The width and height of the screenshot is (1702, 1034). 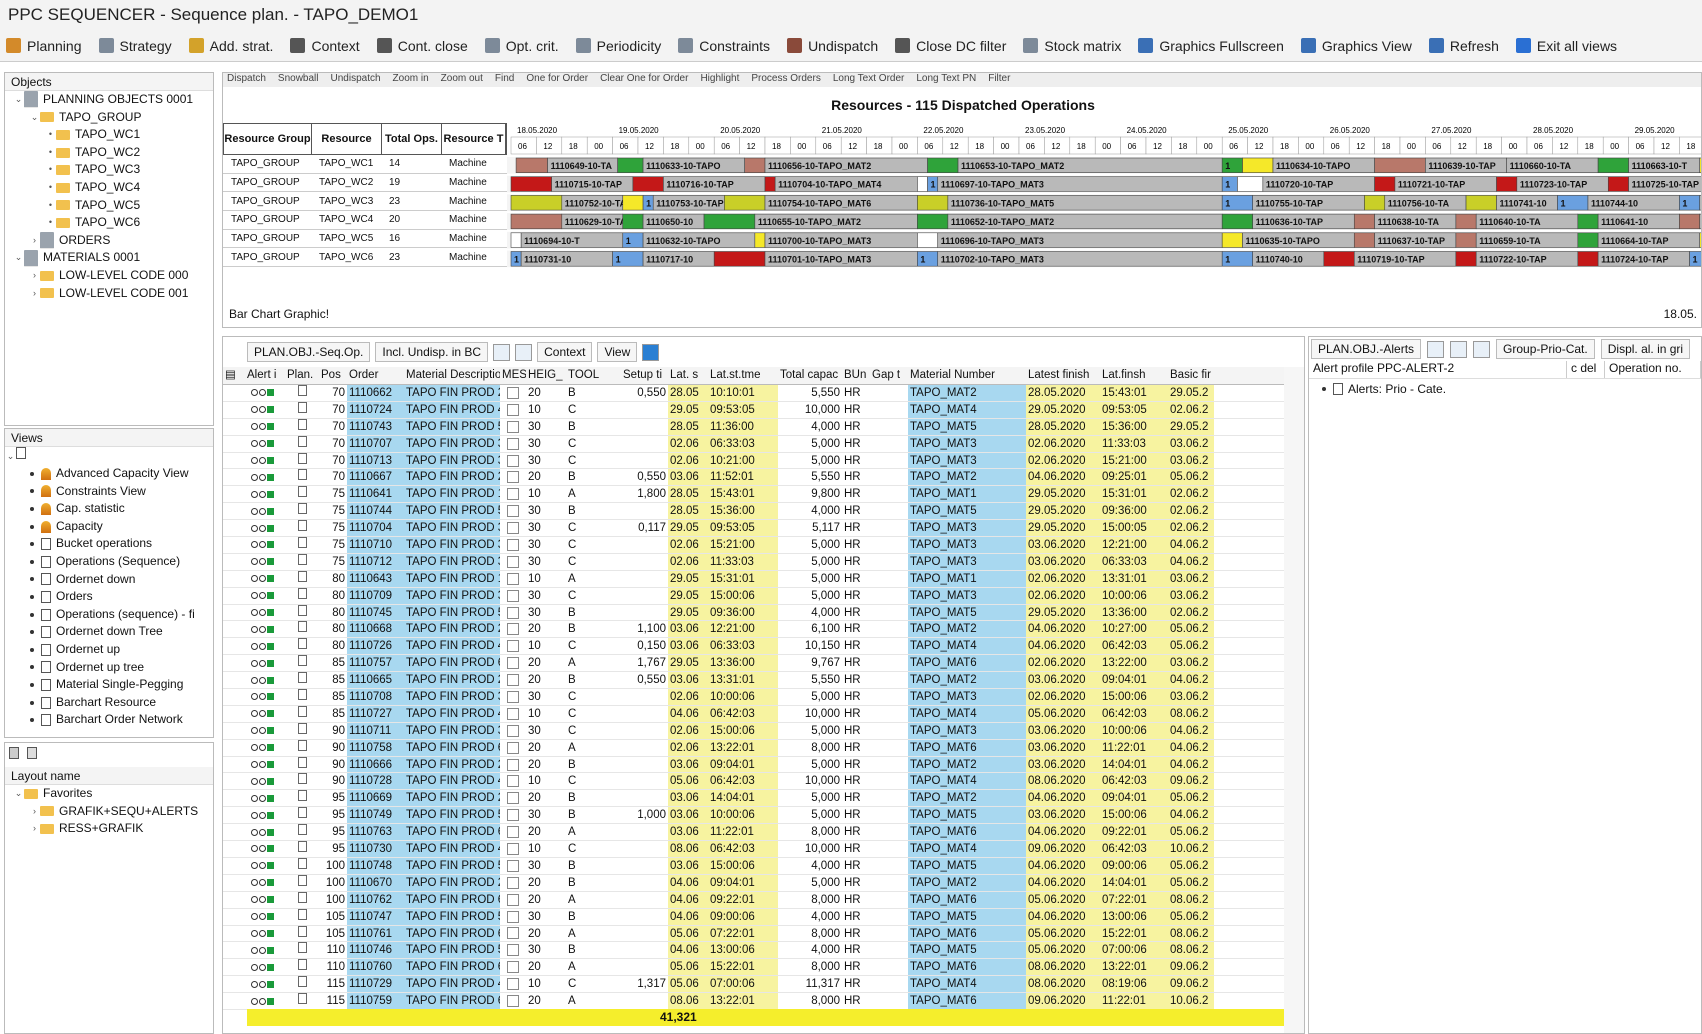 What do you see at coordinates (109, 294) in the screenshot?
I see `tree-node: › LOW-LEVEL CODE 001` at bounding box center [109, 294].